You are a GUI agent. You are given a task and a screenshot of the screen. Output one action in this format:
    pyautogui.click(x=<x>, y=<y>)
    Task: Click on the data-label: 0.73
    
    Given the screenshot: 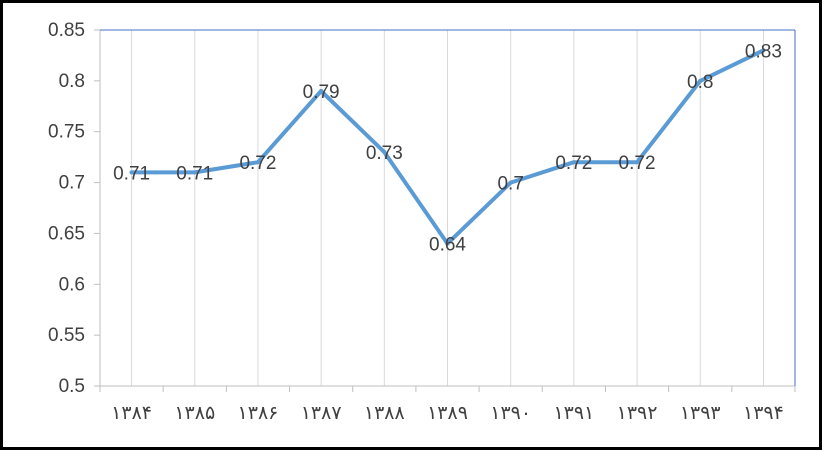 What is the action you would take?
    pyautogui.click(x=384, y=153)
    